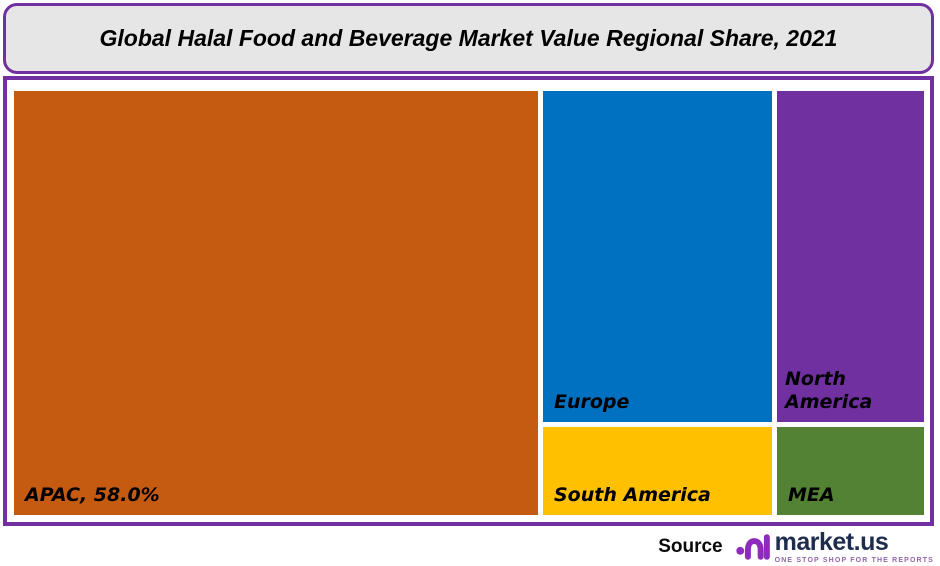 Image resolution: width=940 pixels, height=566 pixels. I want to click on brand-name: market.us, so click(831, 542).